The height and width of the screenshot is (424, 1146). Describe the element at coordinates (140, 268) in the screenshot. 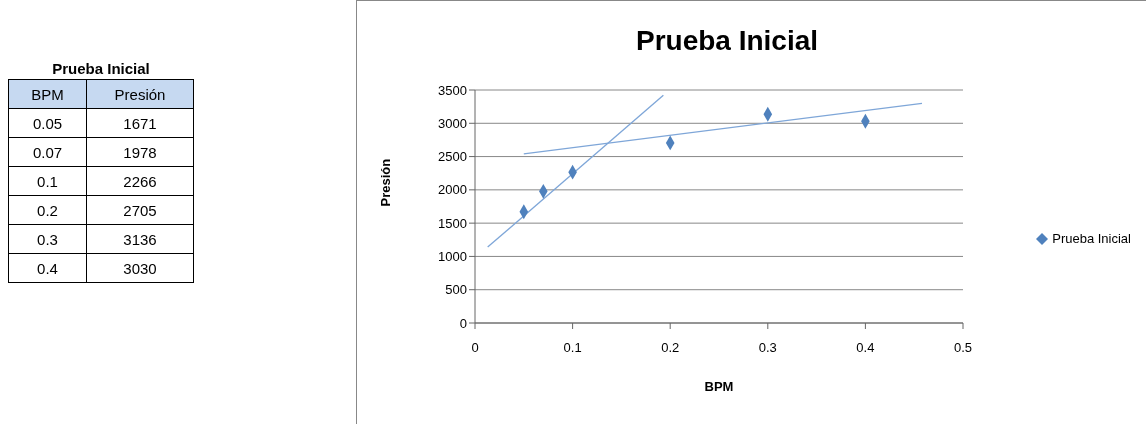

I see `text: 3030` at that location.